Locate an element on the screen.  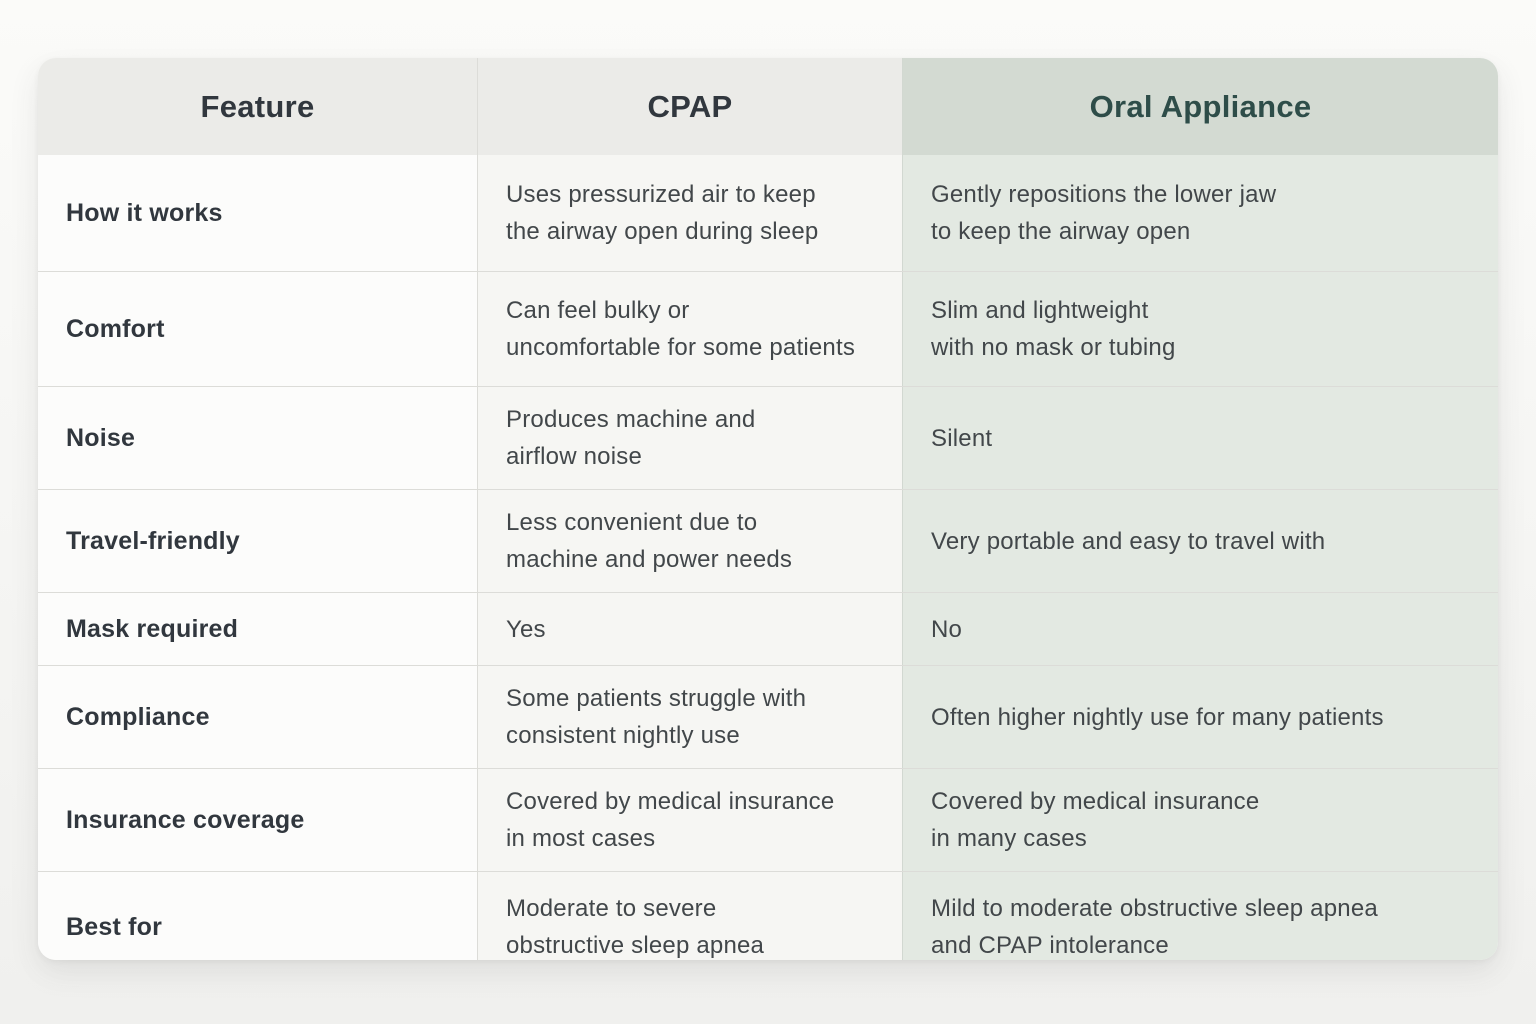
table-header-row: Feature CPAP Oral Appliance is located at coordinates (768, 106).